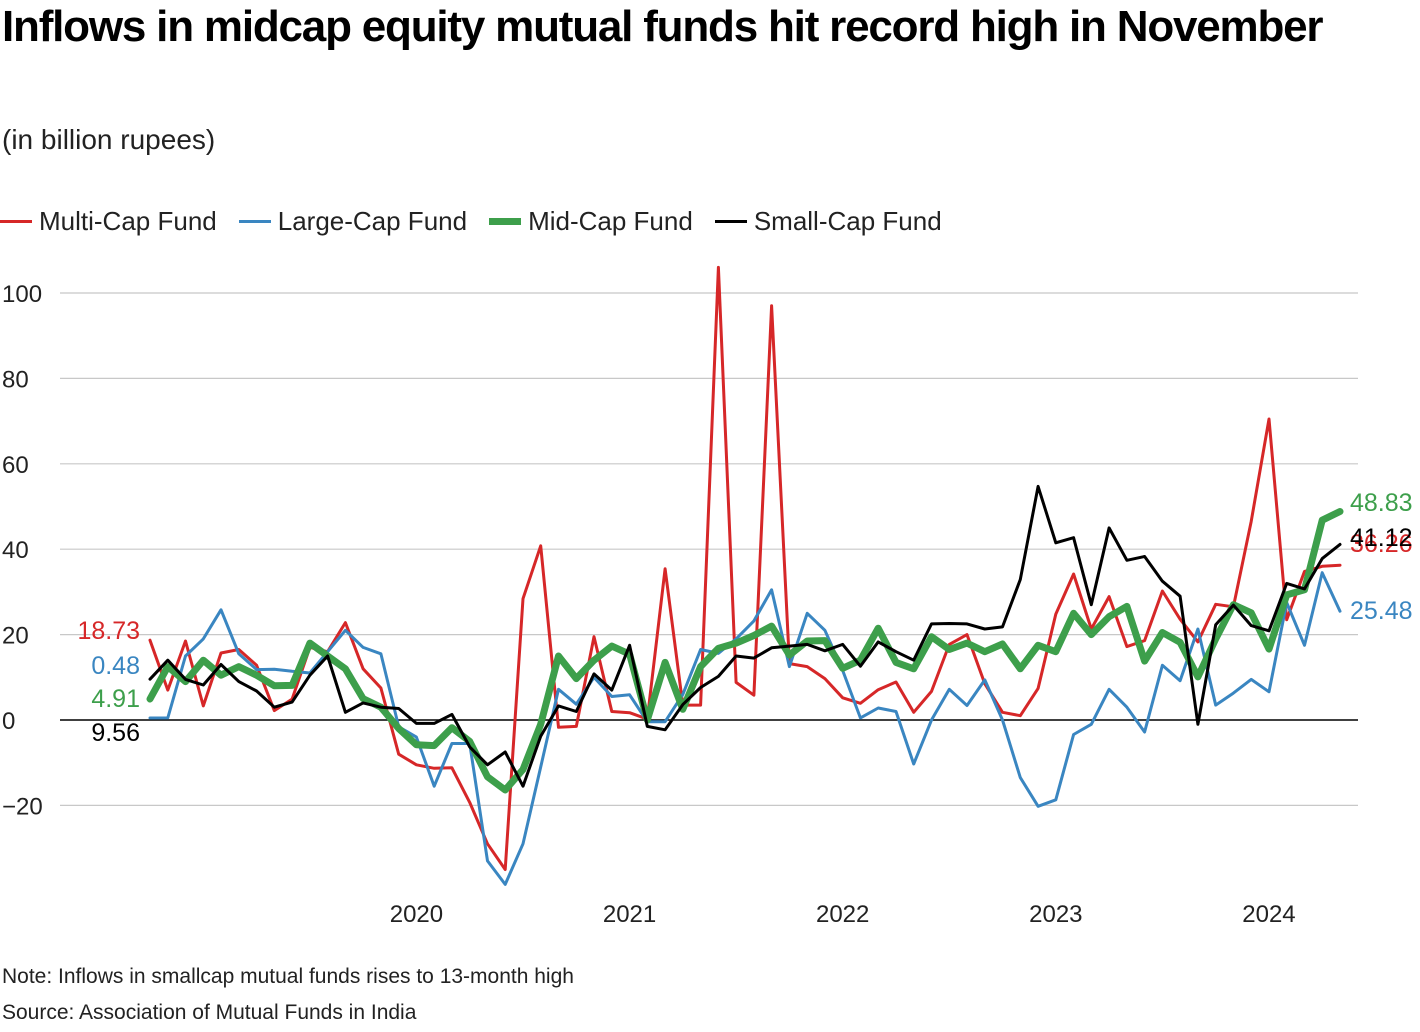 This screenshot has height=1032, width=1420. What do you see at coordinates (1055, 914) in the screenshot?
I see `x-tick-label: 2023` at bounding box center [1055, 914].